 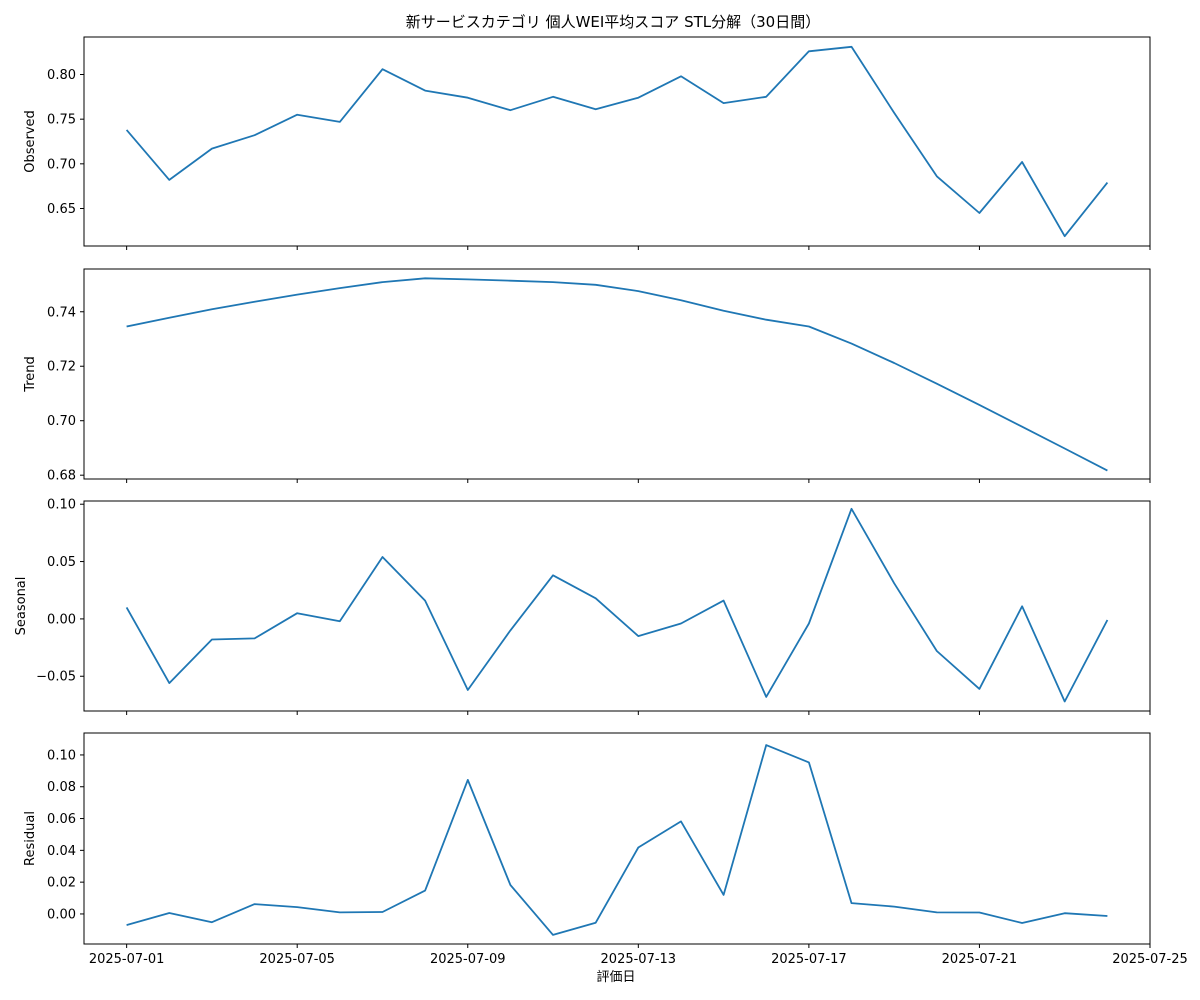 I want to click on y-tick-label: −0.05, so click(x=56, y=677).